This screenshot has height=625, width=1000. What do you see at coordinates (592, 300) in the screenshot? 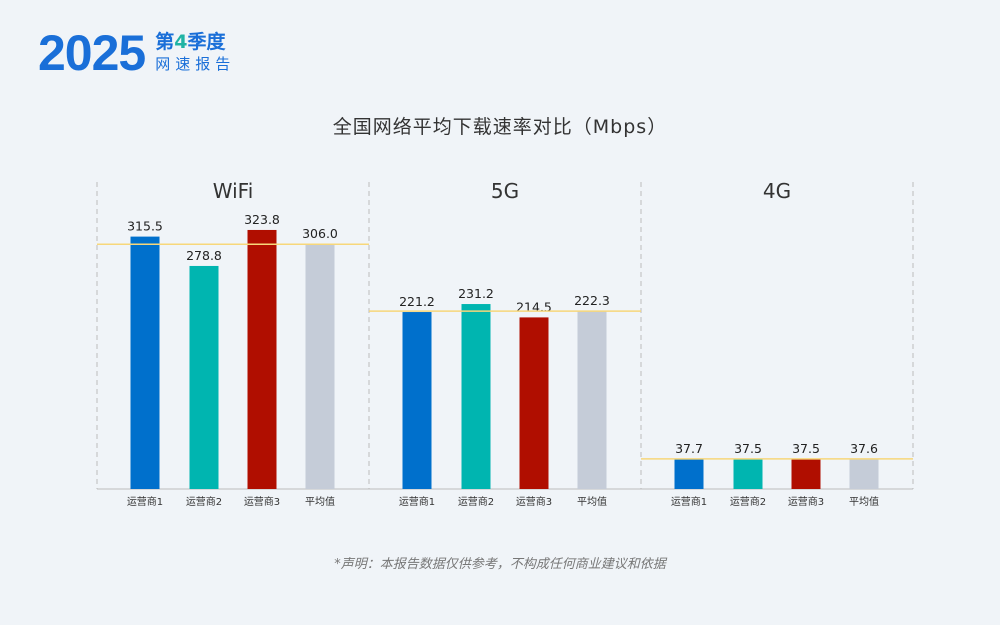
I see `data-label: 222.3` at bounding box center [592, 300].